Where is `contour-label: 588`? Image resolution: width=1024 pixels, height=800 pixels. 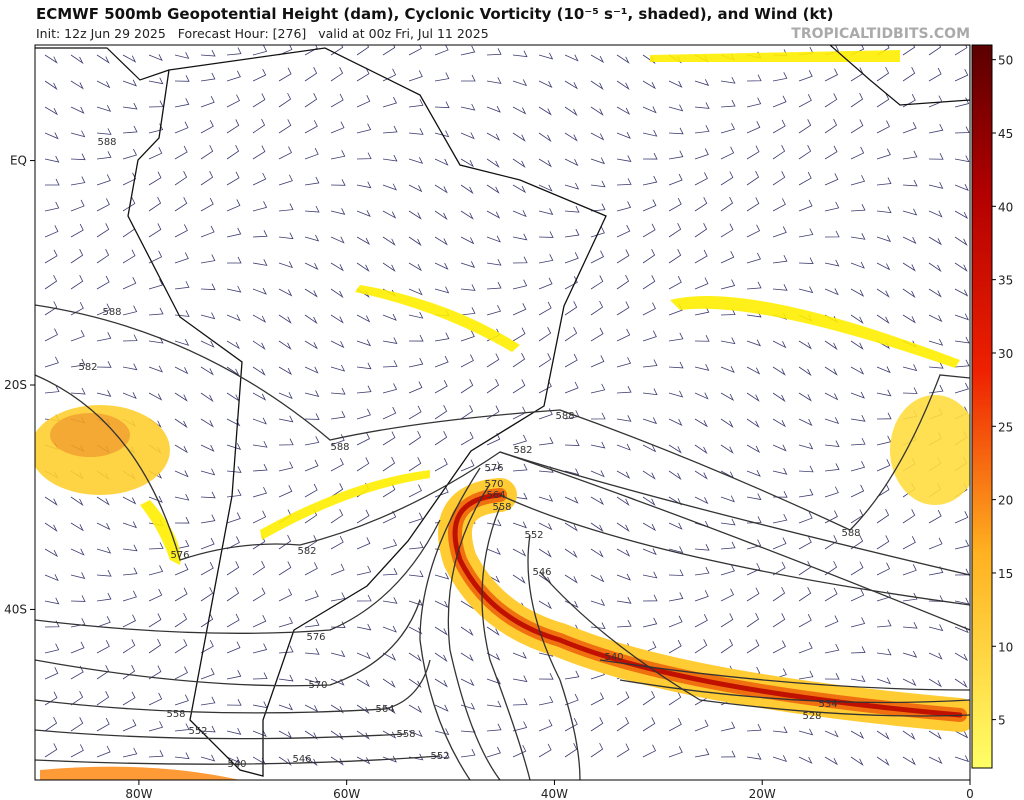
contour-label: 588 is located at coordinates (564, 416).